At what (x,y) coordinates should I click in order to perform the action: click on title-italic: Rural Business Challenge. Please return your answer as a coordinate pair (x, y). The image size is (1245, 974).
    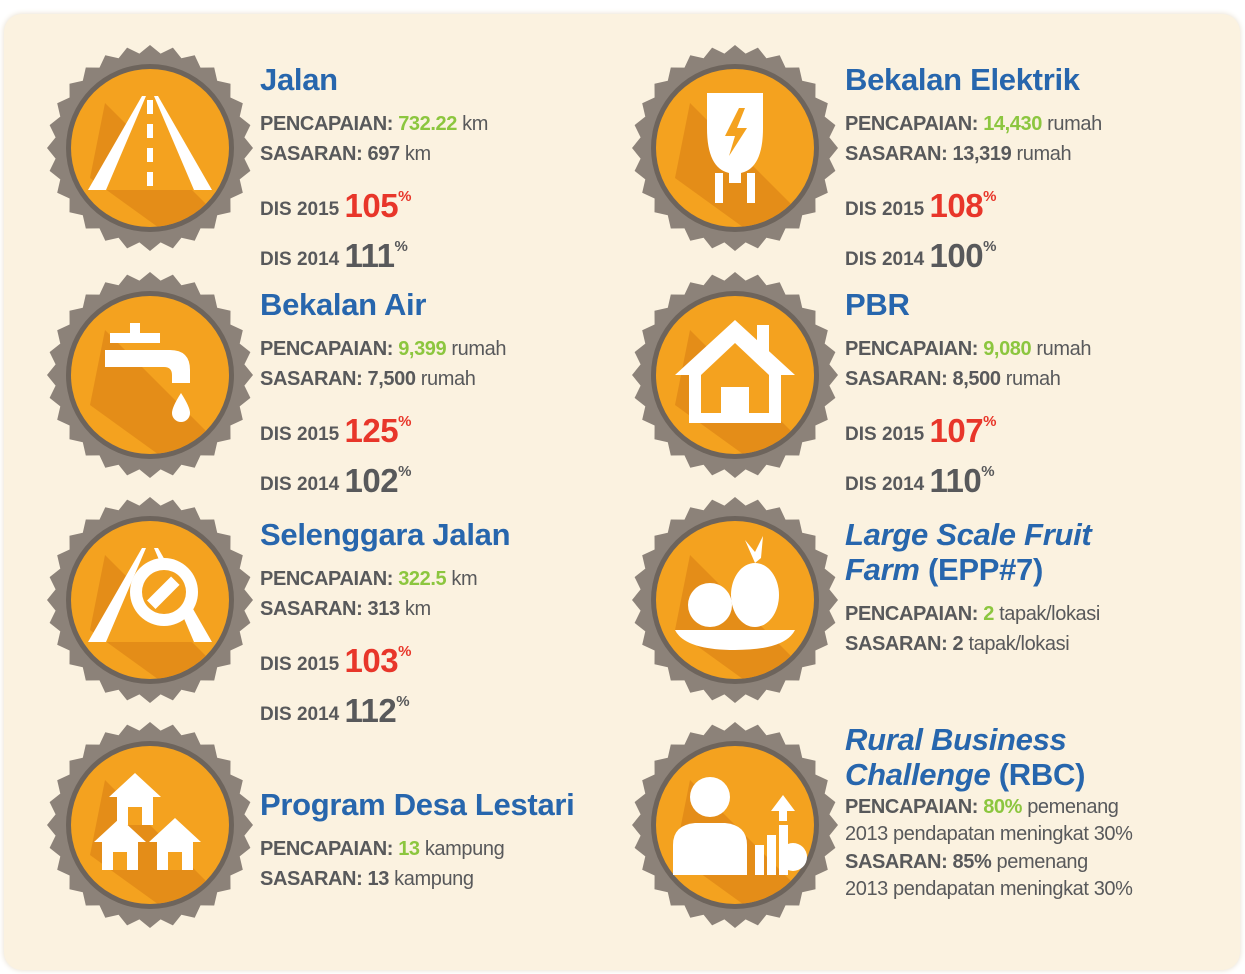
    Looking at the image, I should click on (956, 757).